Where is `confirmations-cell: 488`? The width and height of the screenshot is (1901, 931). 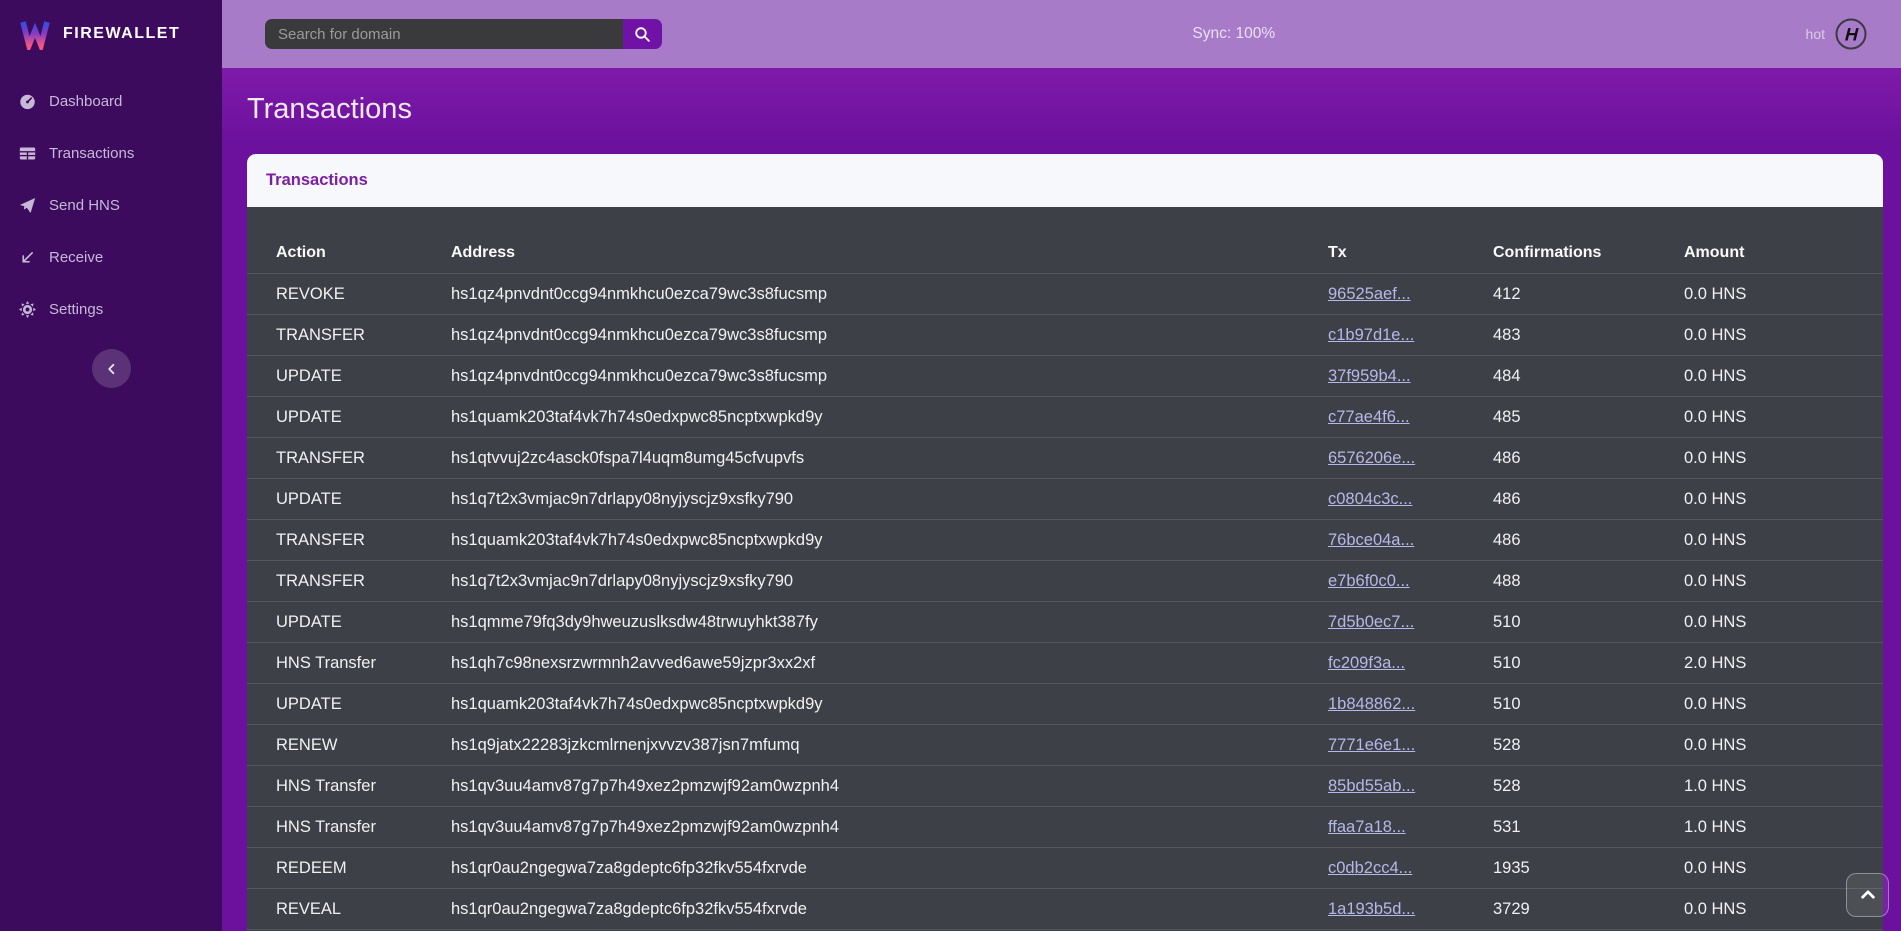
confirmations-cell: 488 is located at coordinates (1507, 580).